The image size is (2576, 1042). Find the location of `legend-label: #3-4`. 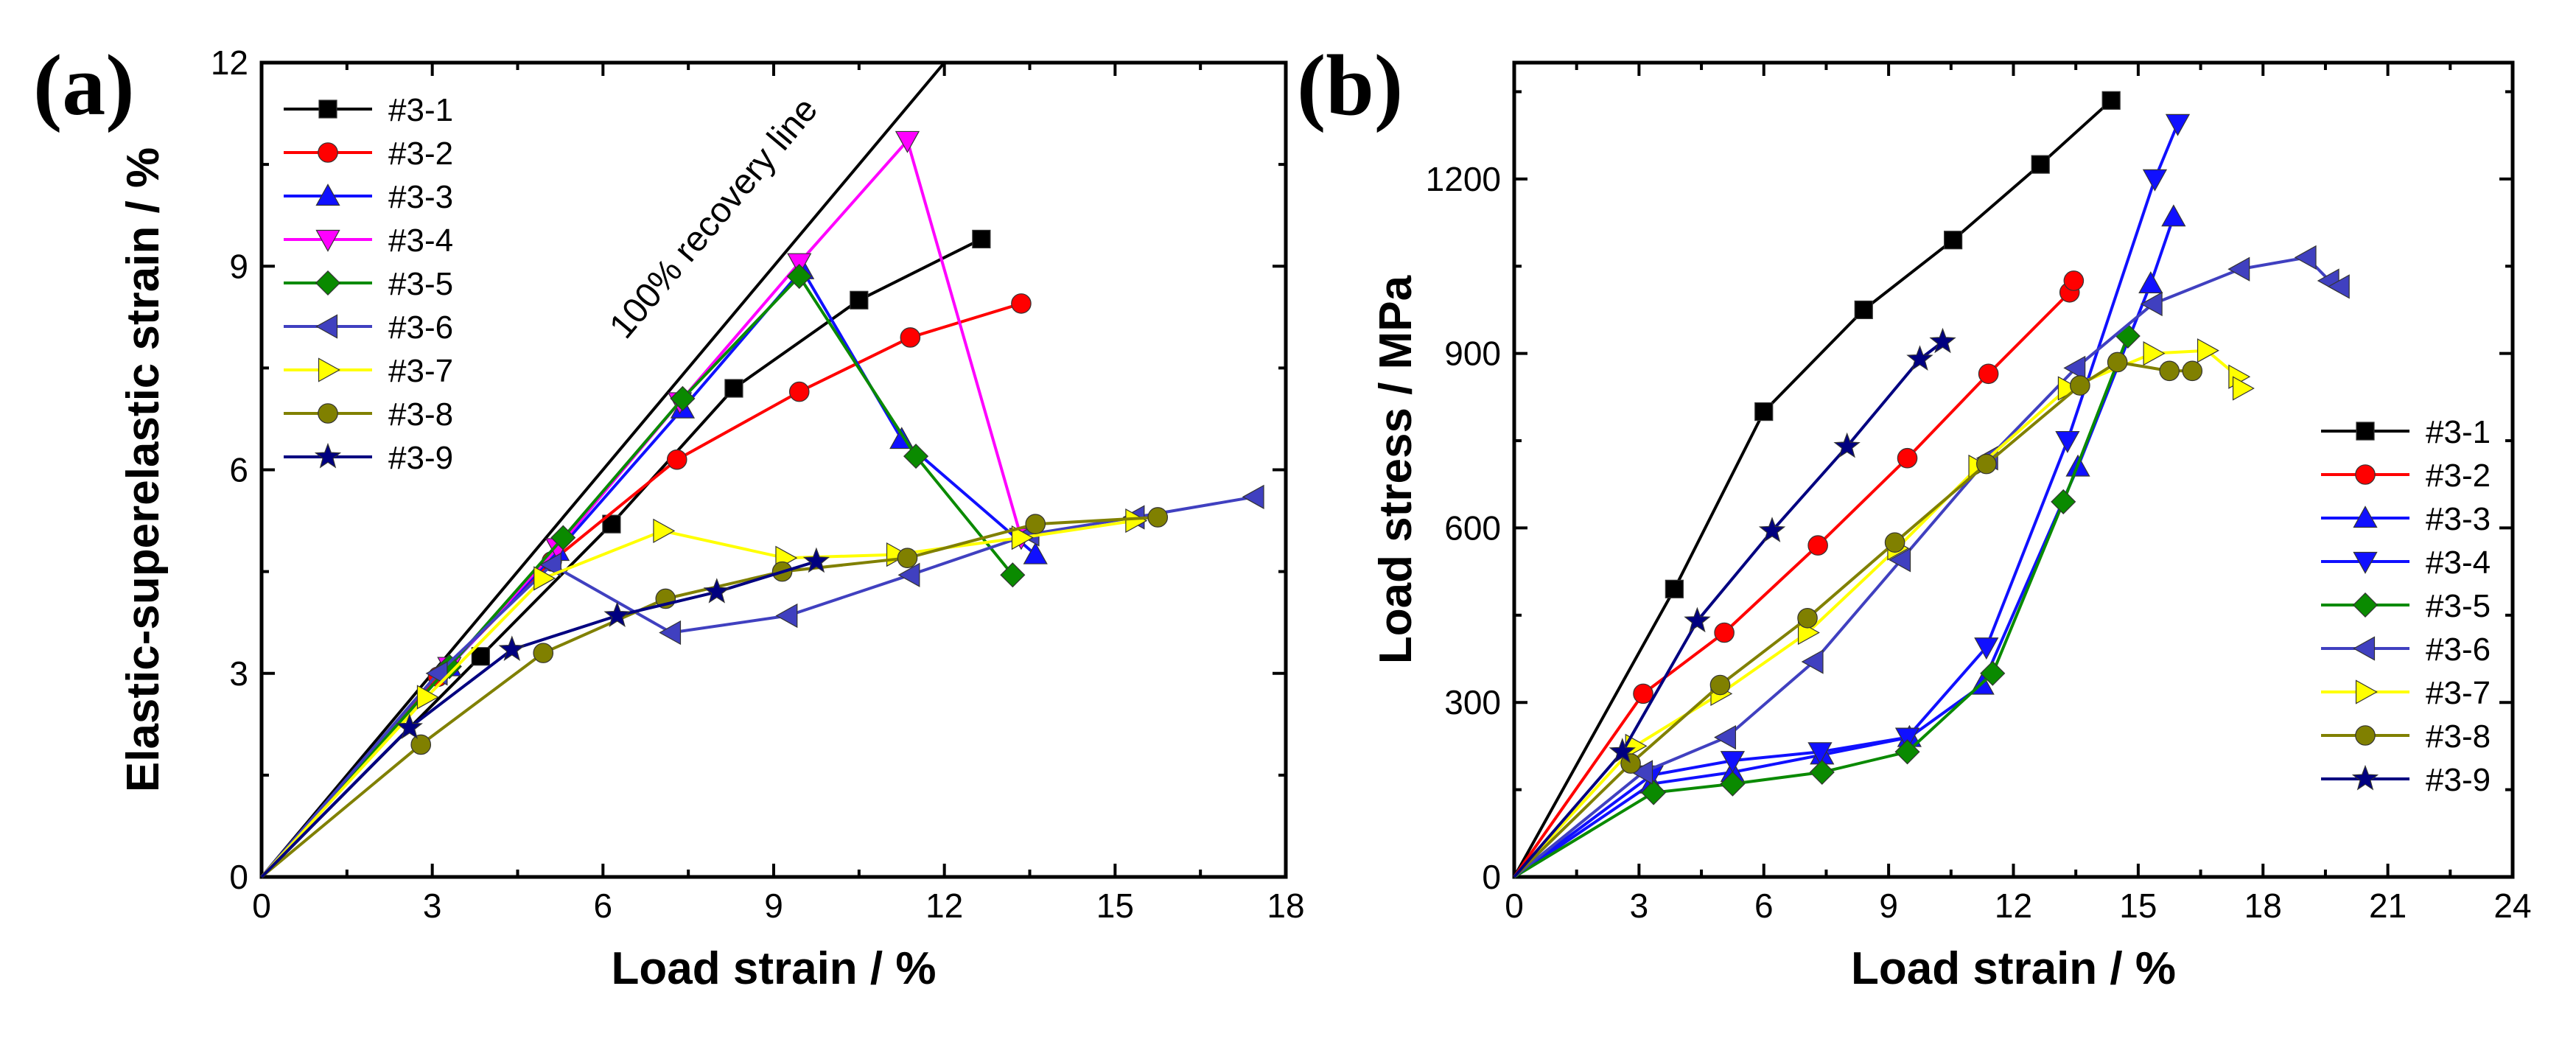

legend-label: #3-4 is located at coordinates (2458, 563).